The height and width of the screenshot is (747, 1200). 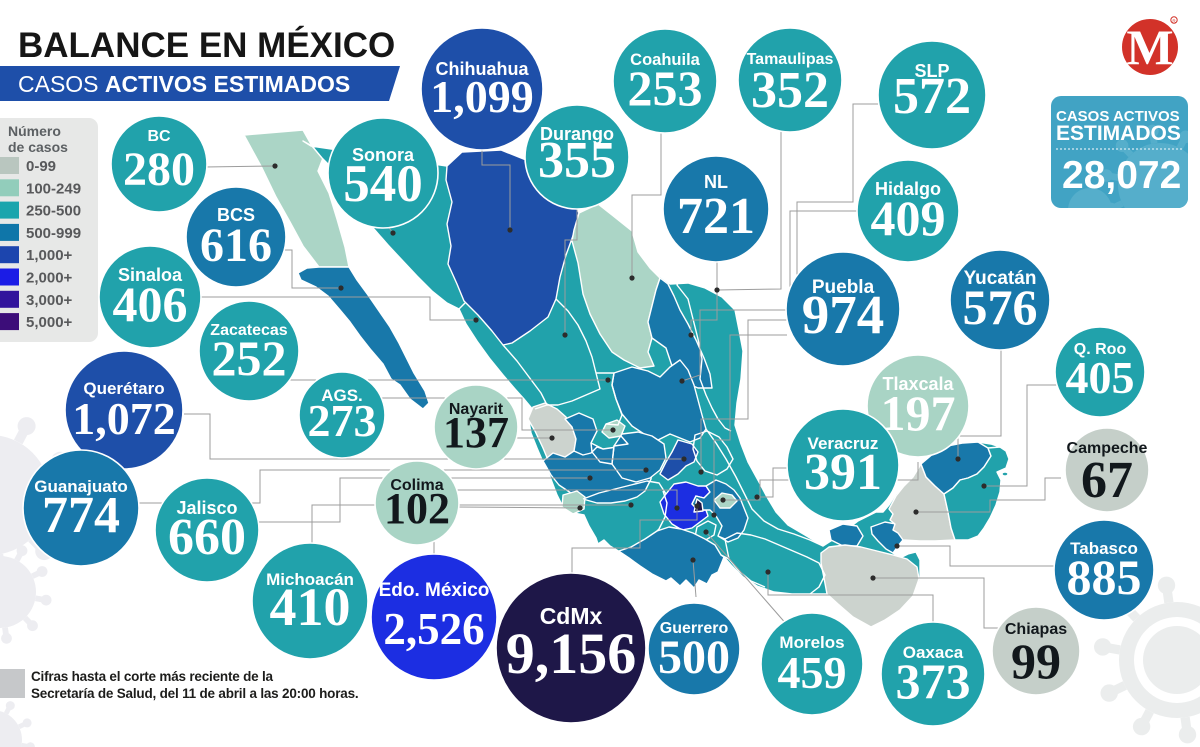 I want to click on svg-text: Coahuila, so click(x=665, y=60).